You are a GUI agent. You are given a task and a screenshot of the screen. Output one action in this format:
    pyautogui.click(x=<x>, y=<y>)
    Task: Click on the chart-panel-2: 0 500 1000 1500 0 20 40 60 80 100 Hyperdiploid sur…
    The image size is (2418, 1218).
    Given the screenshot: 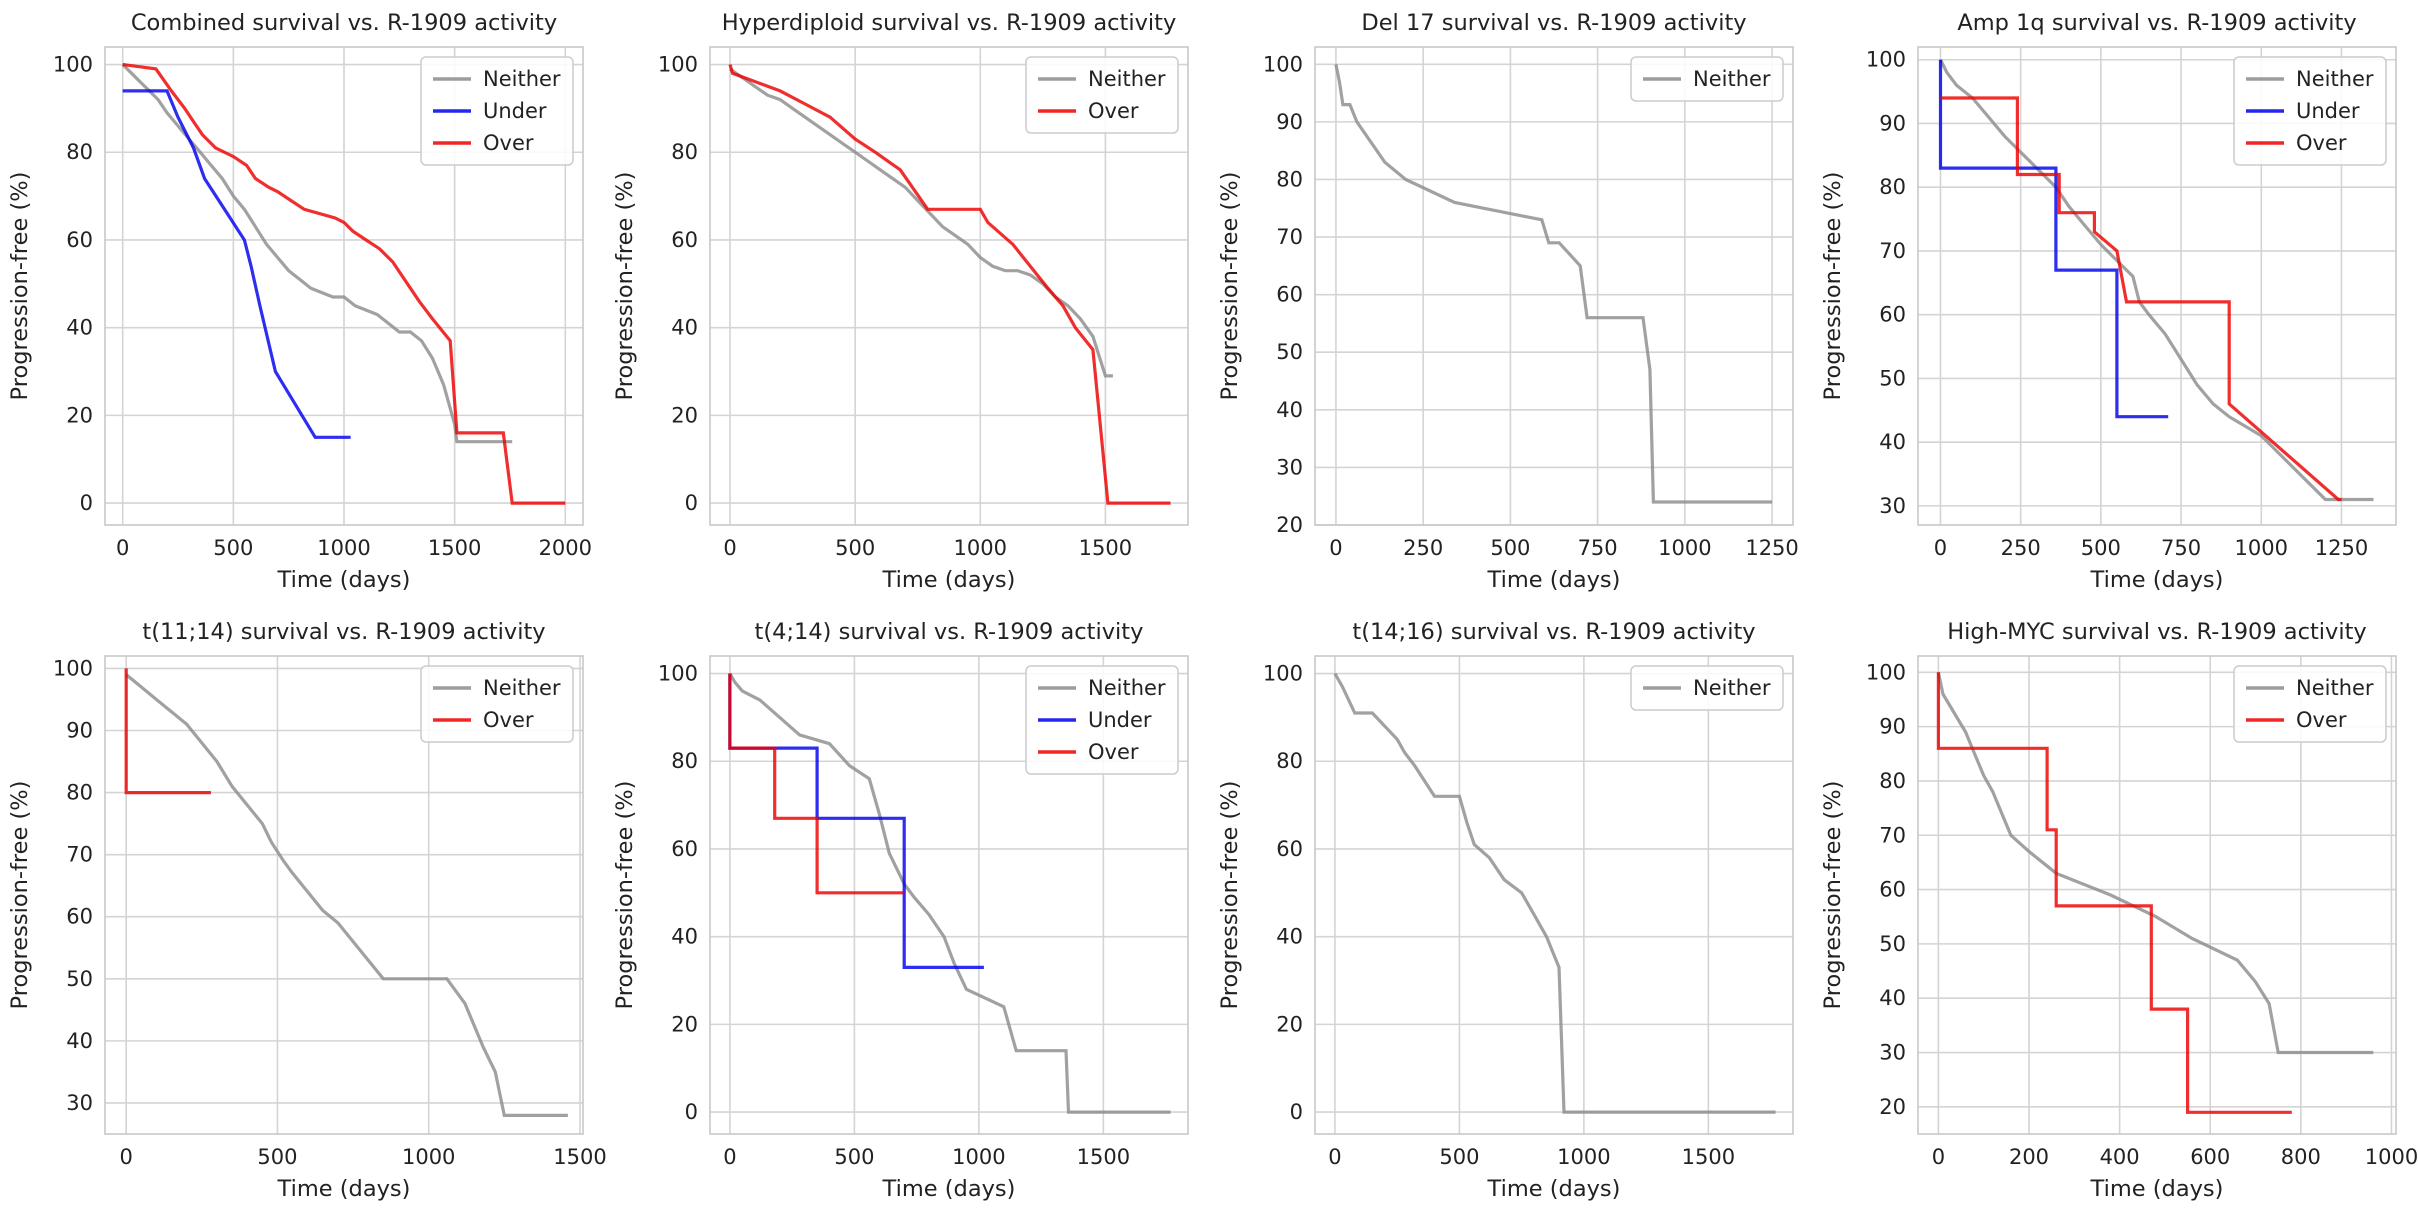 What is the action you would take?
    pyautogui.click(x=900, y=301)
    